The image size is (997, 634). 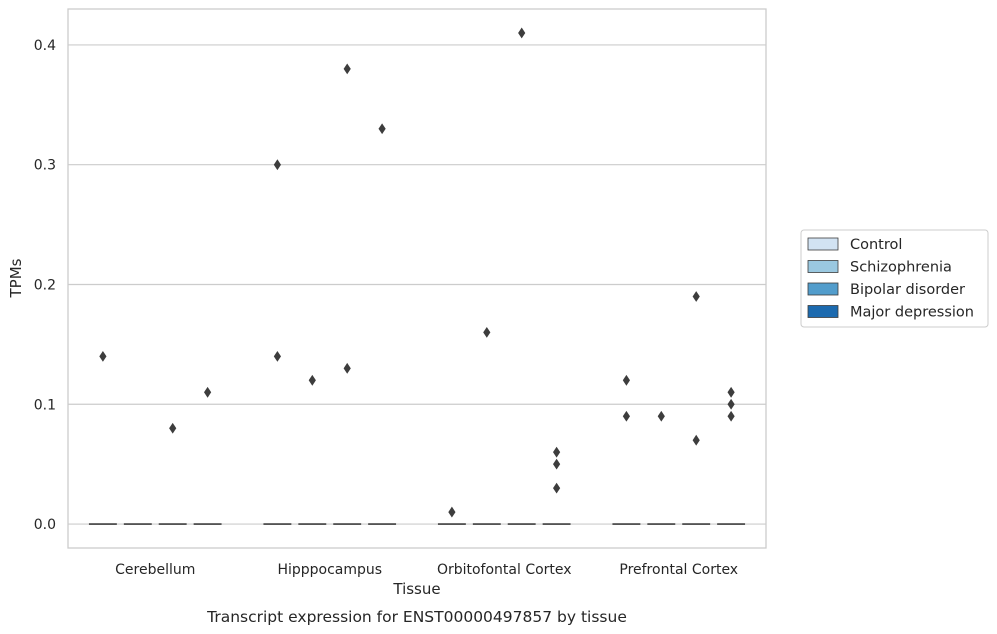 I want to click on y-tick-label: 0.1, so click(x=45, y=405).